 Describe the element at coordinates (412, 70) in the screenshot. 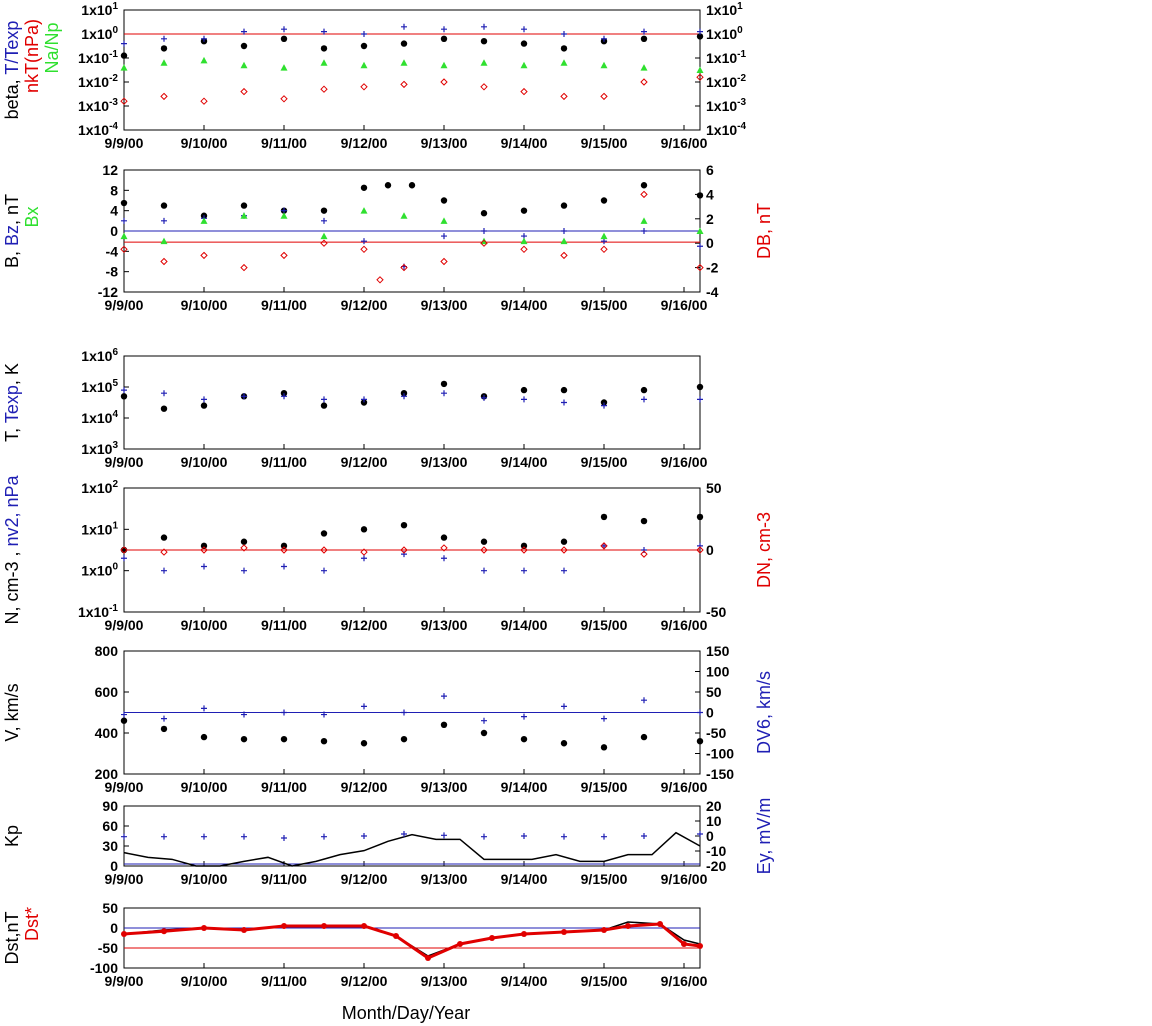

I see `plot-frame` at that location.